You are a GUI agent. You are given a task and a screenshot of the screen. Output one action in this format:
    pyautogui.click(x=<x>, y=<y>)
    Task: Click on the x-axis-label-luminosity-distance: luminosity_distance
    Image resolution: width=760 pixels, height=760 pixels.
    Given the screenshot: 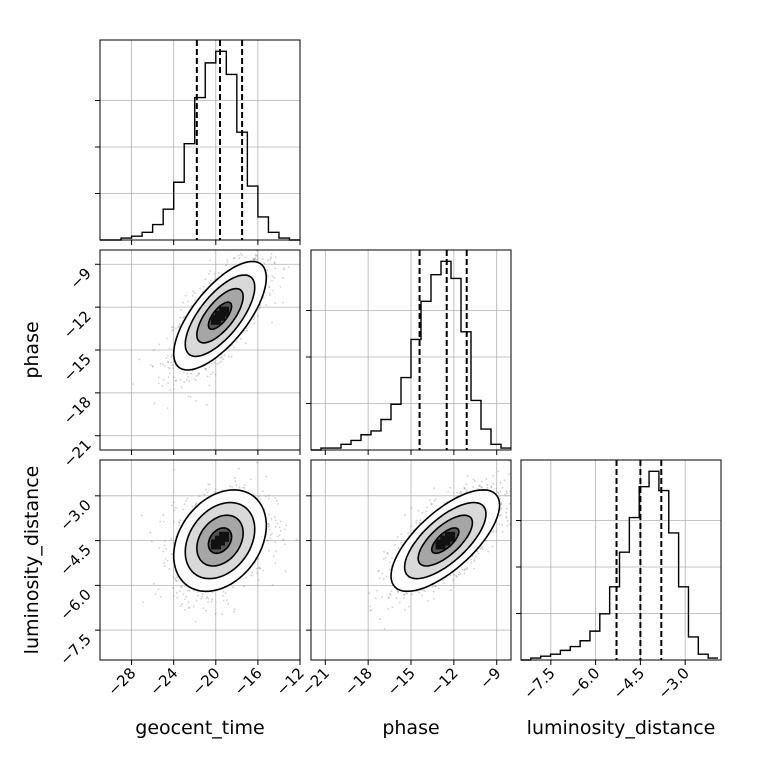 What is the action you would take?
    pyautogui.click(x=621, y=728)
    